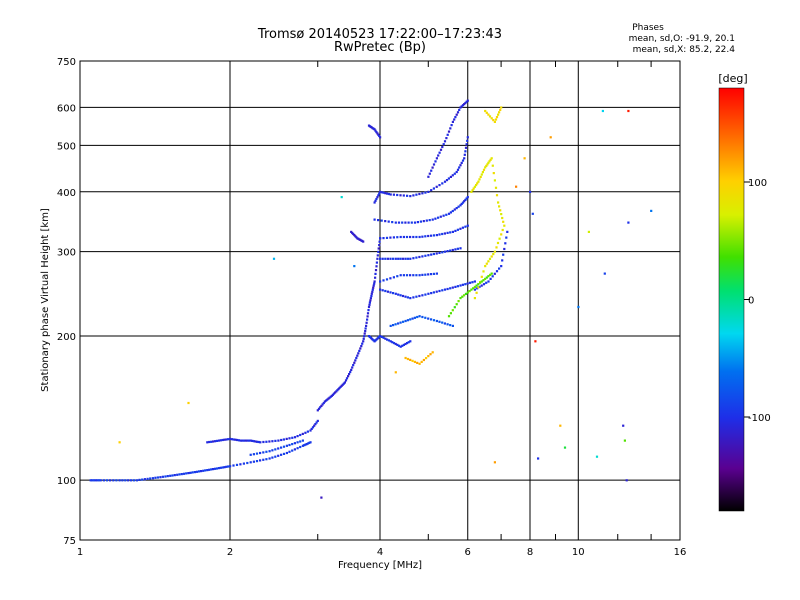 Image resolution: width=800 pixels, height=600 pixels. I want to click on x-tick-label: 6, so click(468, 552).